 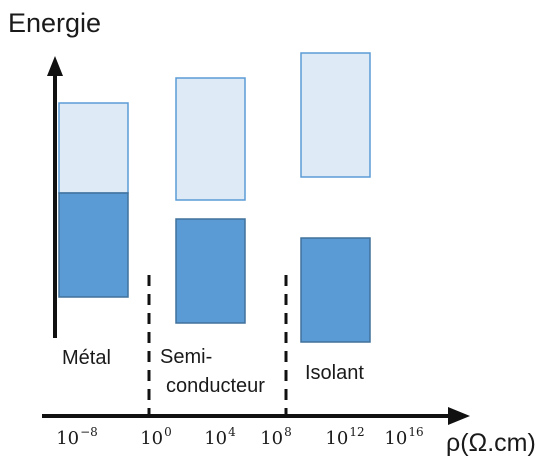 What do you see at coordinates (404, 437) in the screenshot?
I see `tick-label: 10¹⁶` at bounding box center [404, 437].